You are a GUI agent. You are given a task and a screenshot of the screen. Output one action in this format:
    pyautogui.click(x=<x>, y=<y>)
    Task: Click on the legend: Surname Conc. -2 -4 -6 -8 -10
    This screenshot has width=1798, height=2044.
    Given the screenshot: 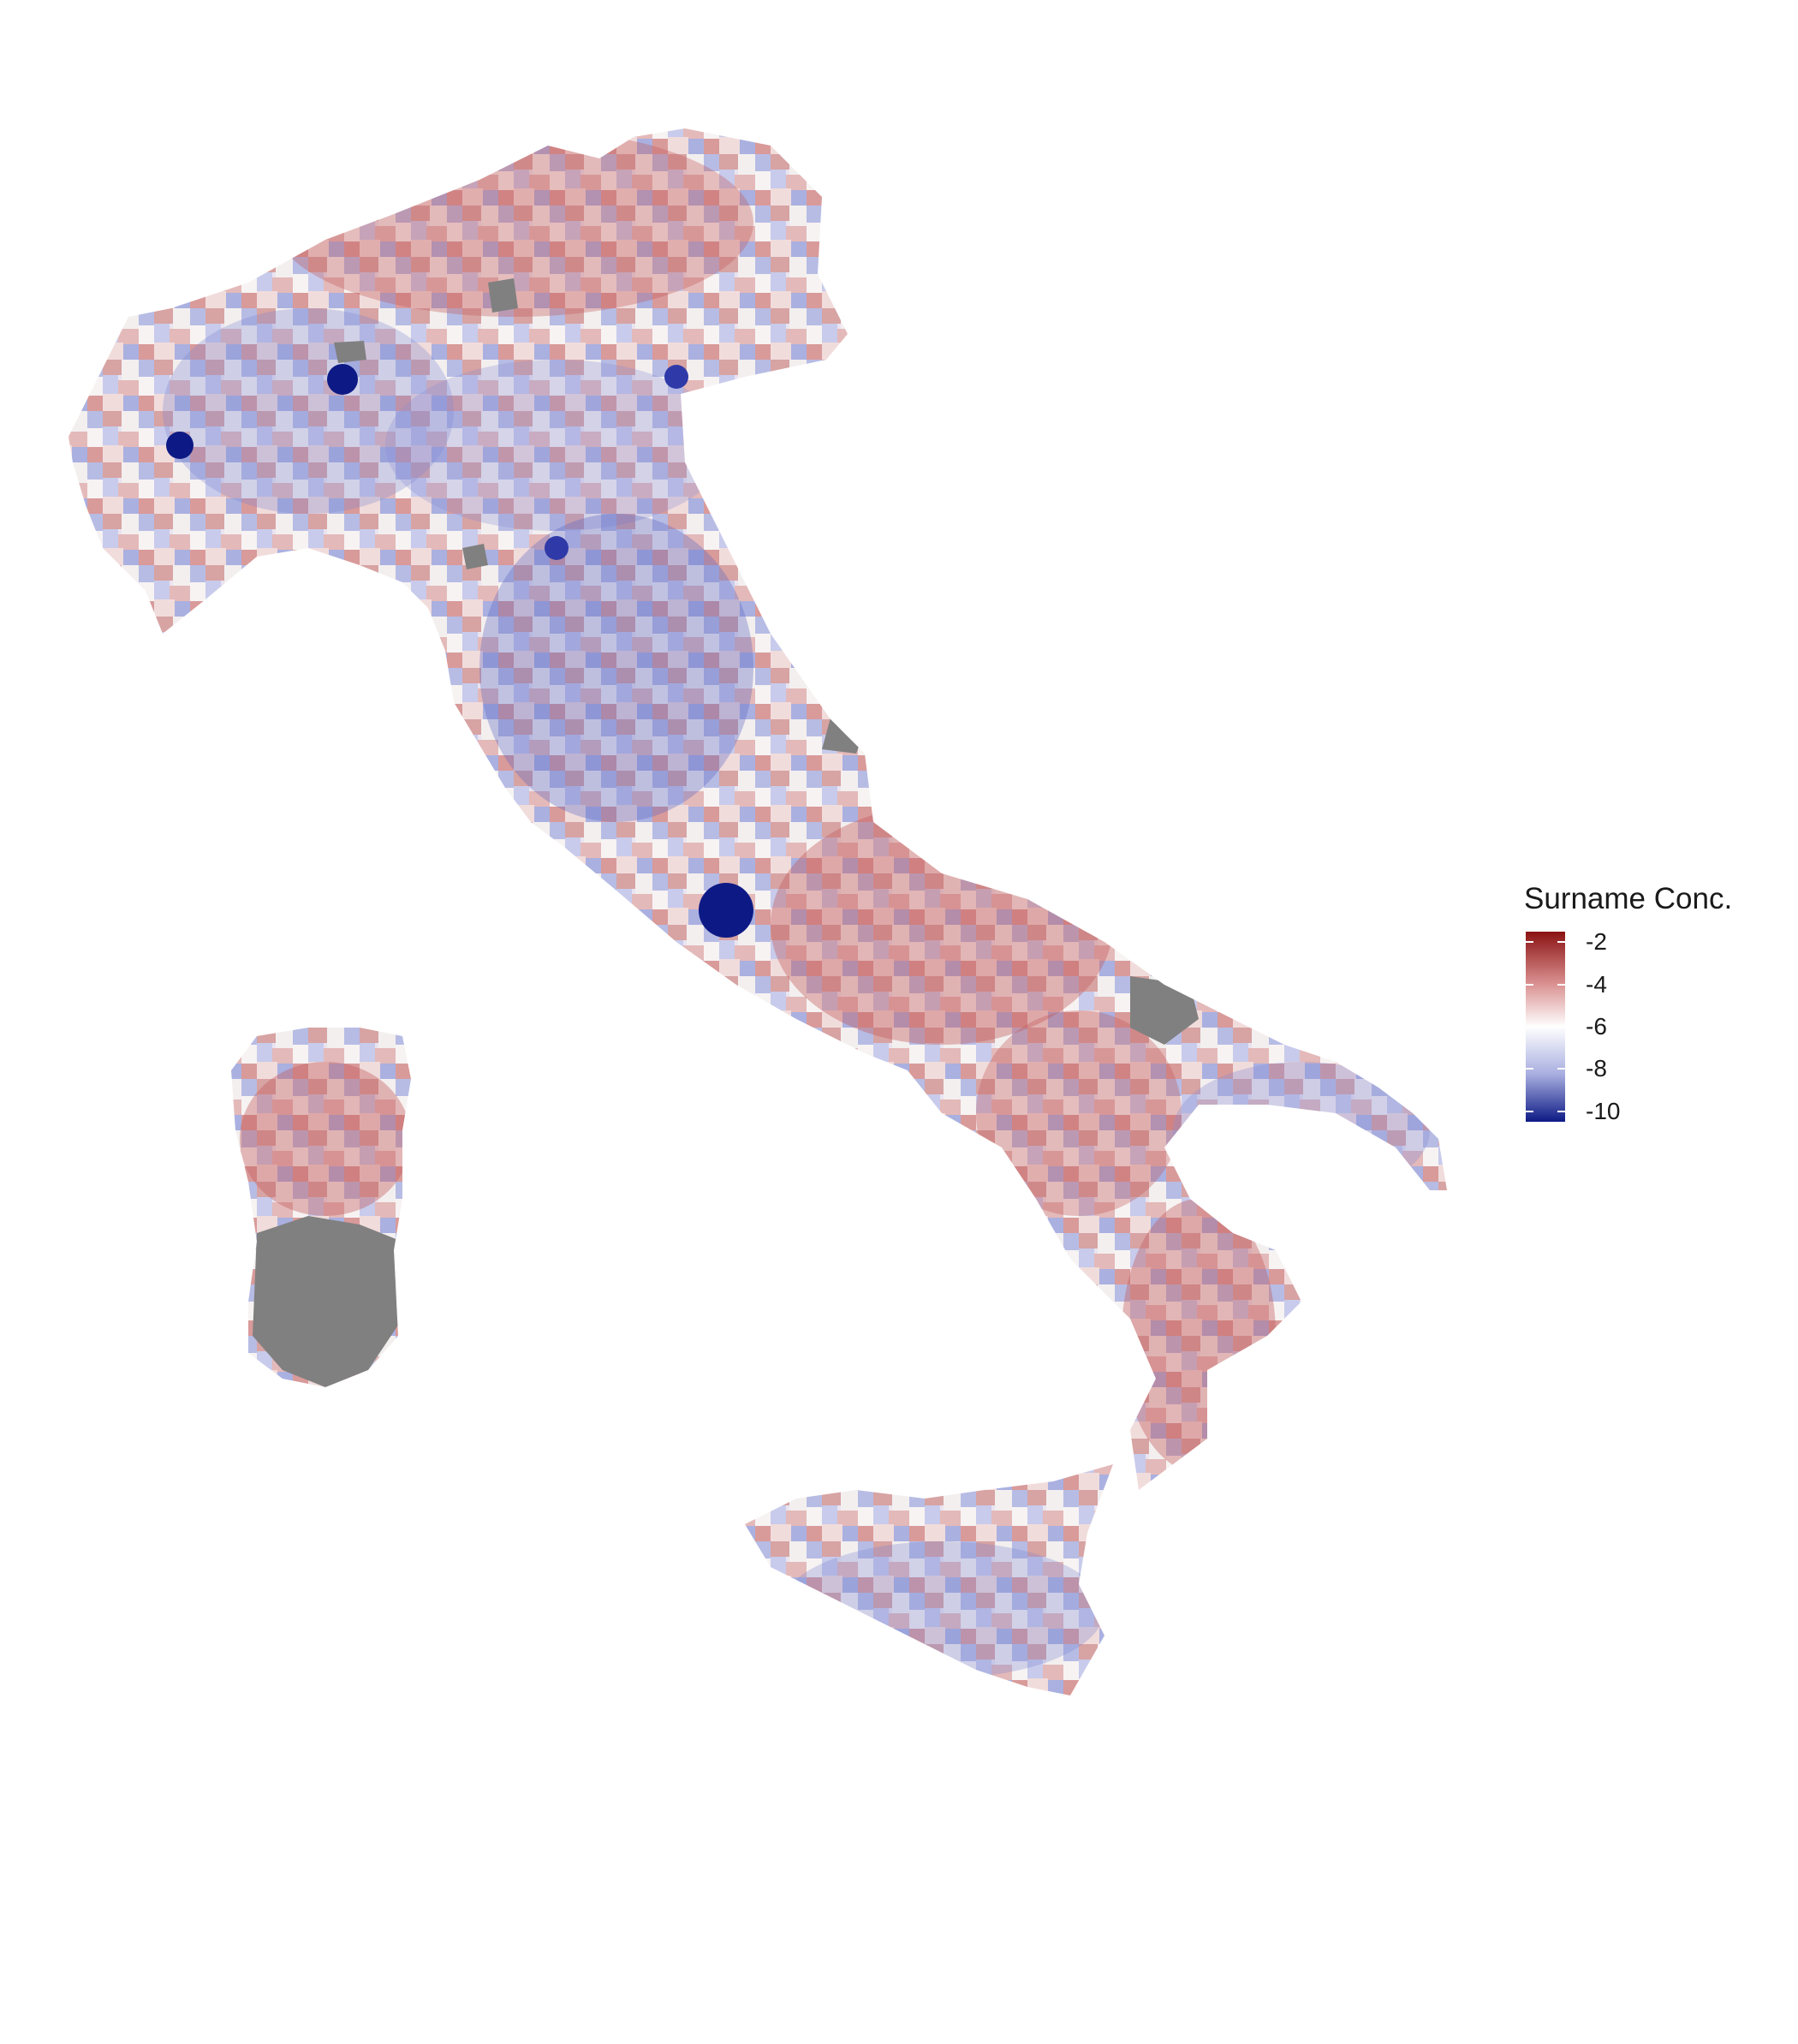 What is the action you would take?
    pyautogui.click(x=1652, y=1019)
    